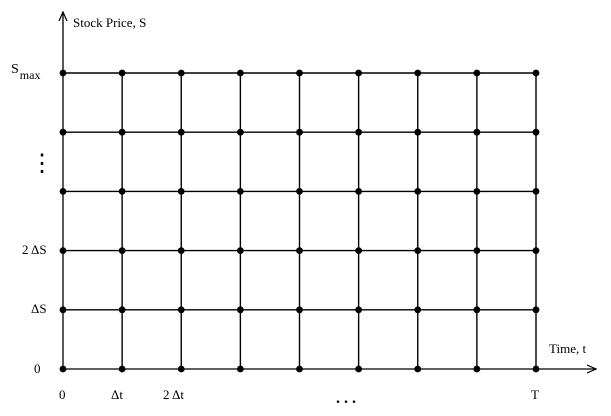 The image size is (611, 416). Describe the element at coordinates (62, 394) in the screenshot. I see `x-label-zero: 0` at that location.